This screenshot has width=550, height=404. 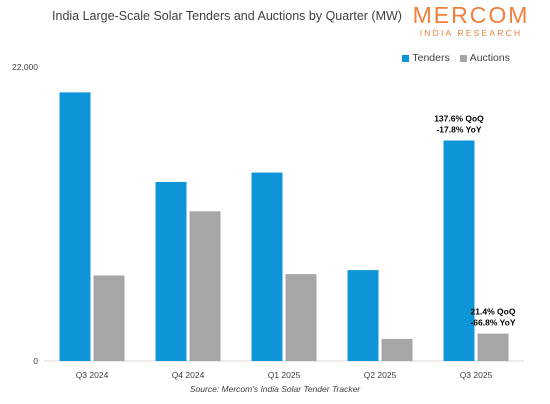 What do you see at coordinates (489, 58) in the screenshot?
I see `legend-label-auctions: Auctions` at bounding box center [489, 58].